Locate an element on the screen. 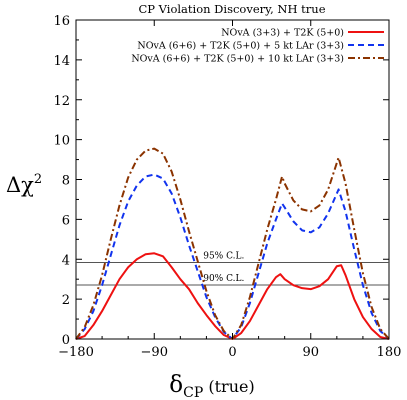 This screenshot has width=407, height=400. chart-title: CP Violation Discovery, NH true is located at coordinates (231, 9).